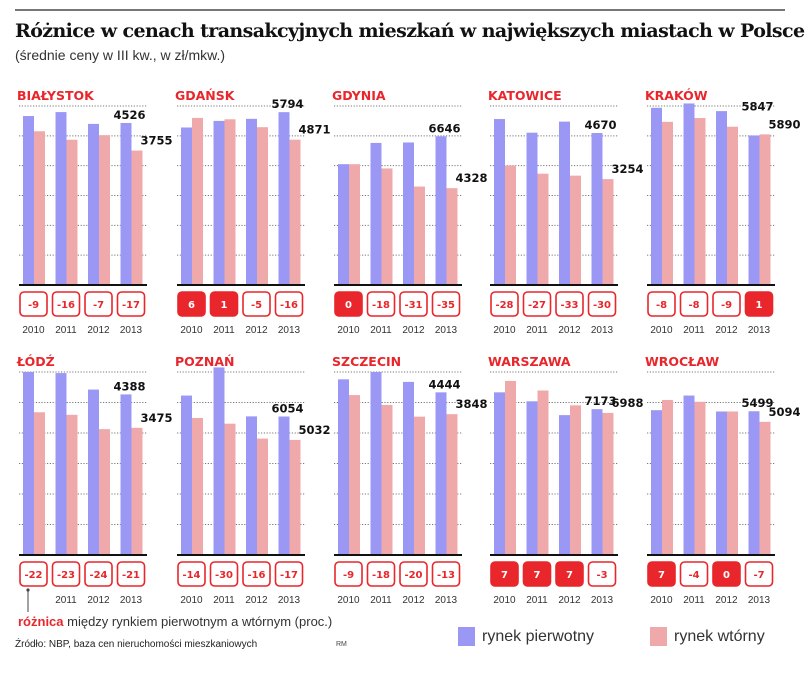 The height and width of the screenshot is (686, 805). What do you see at coordinates (131, 305) in the screenshot?
I see `difference-value: -17` at bounding box center [131, 305].